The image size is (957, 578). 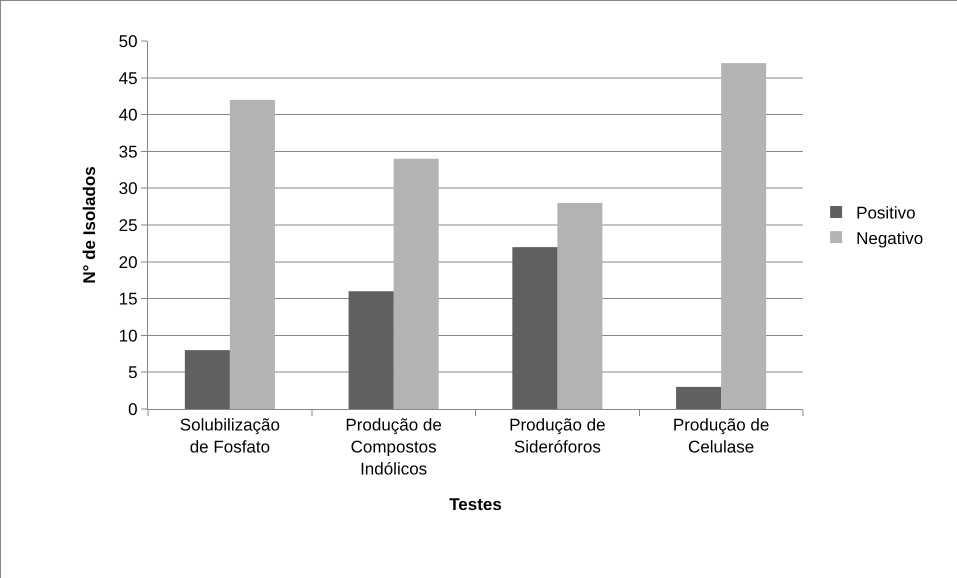 I want to click on x-tick-label: Produção de Celulase, so click(x=721, y=435).